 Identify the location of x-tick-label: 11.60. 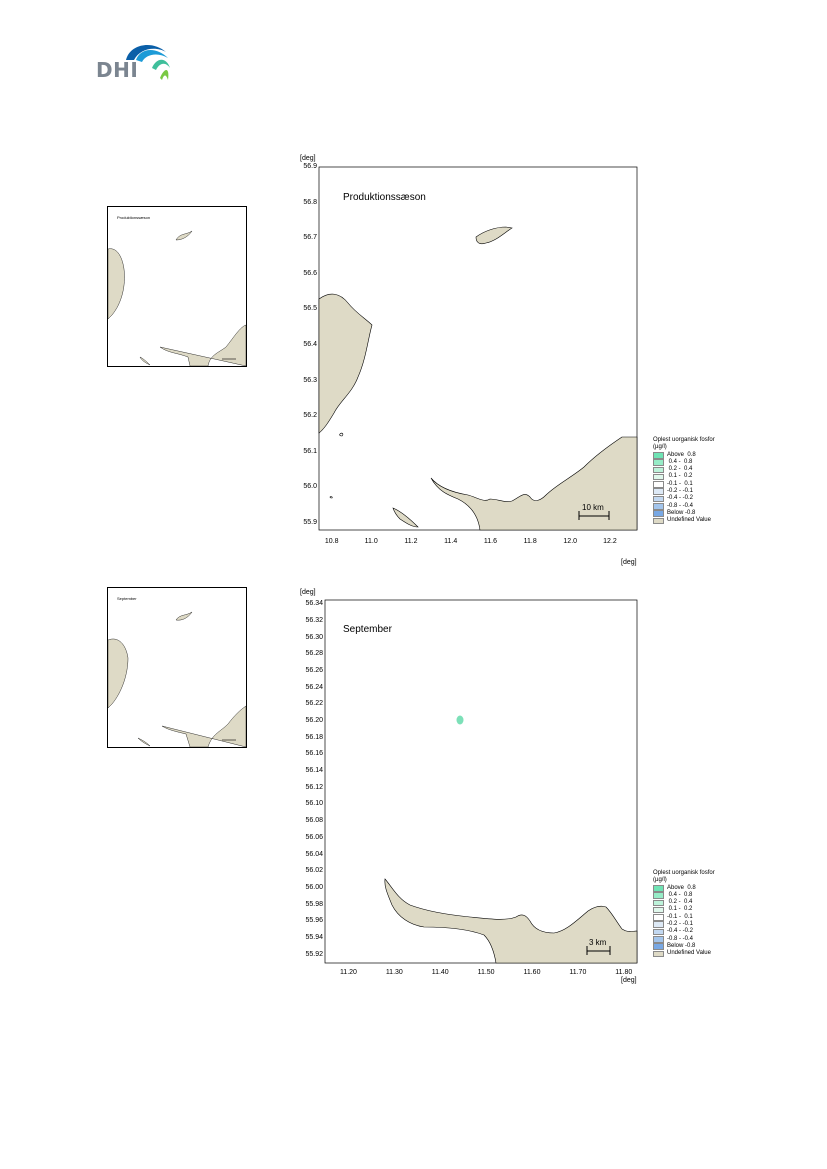
(532, 972).